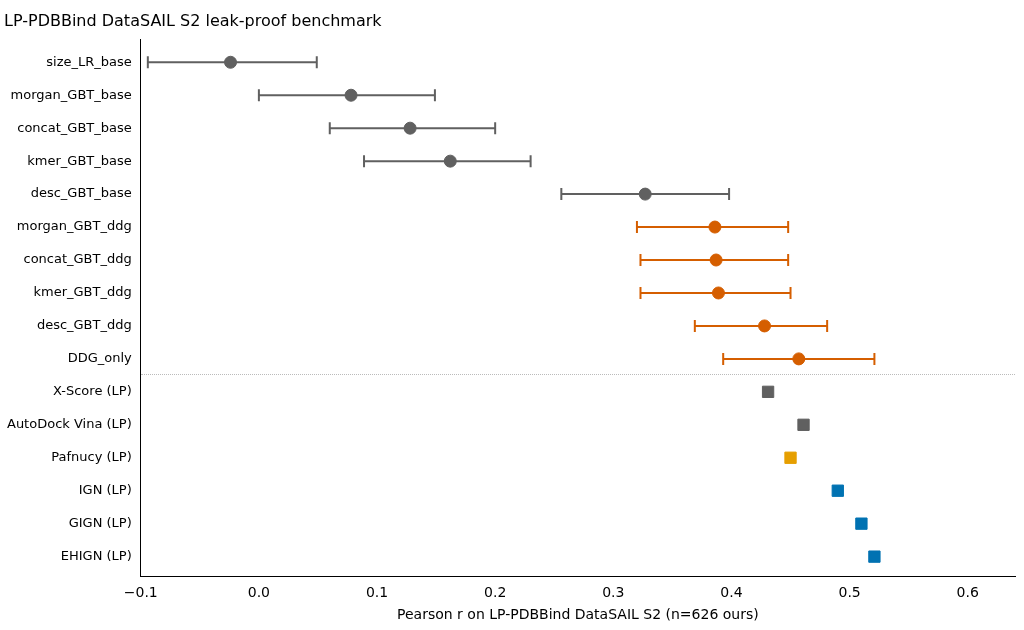 This screenshot has width=1024, height=630. I want to click on y-tick-label: AutoDock Vina (LP), so click(69, 424).